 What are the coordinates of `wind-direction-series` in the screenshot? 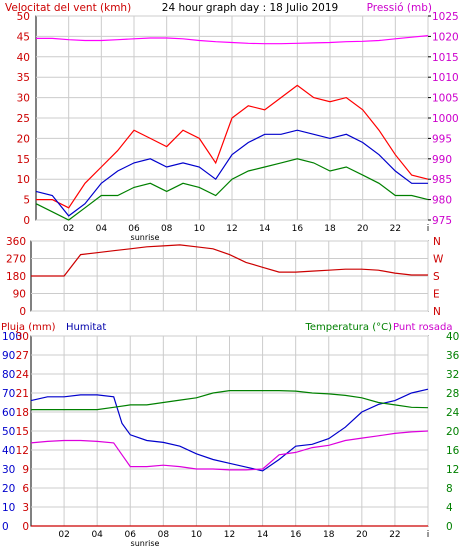 It's located at (229, 260).